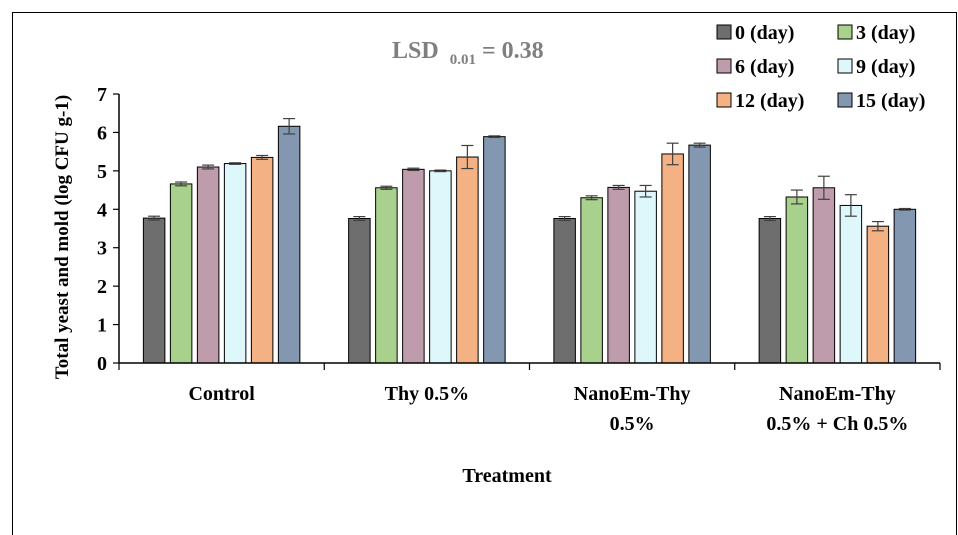 The image size is (958, 535). What do you see at coordinates (764, 67) in the screenshot?
I see `legend-label: 6 (day)` at bounding box center [764, 67].